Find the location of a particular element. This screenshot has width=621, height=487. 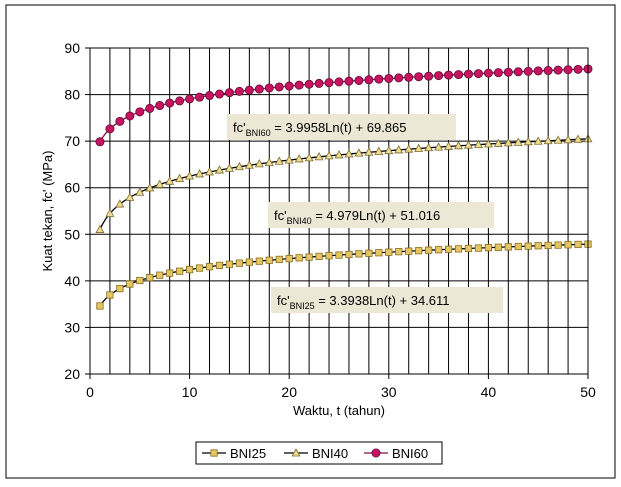

x-tick-label: 40 is located at coordinates (489, 392).